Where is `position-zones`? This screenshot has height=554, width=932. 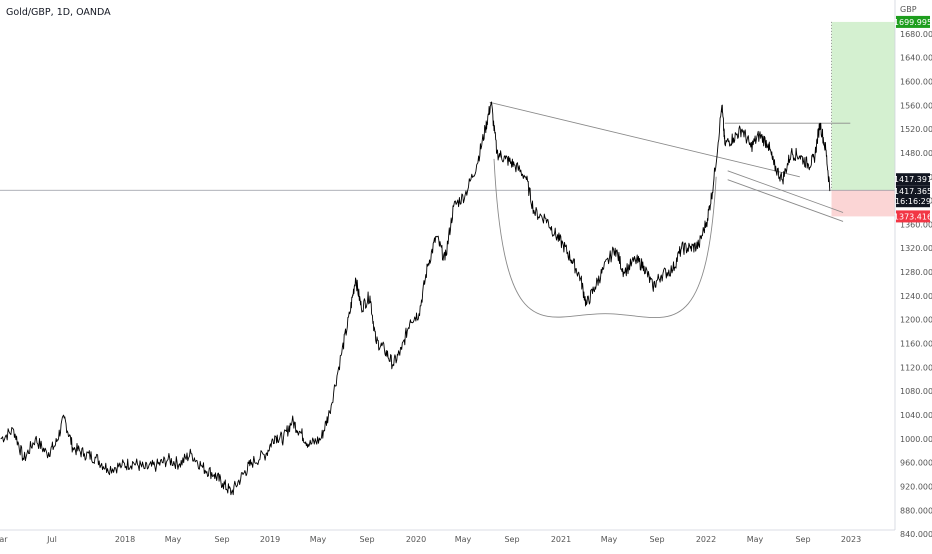 position-zones is located at coordinates (863, 119).